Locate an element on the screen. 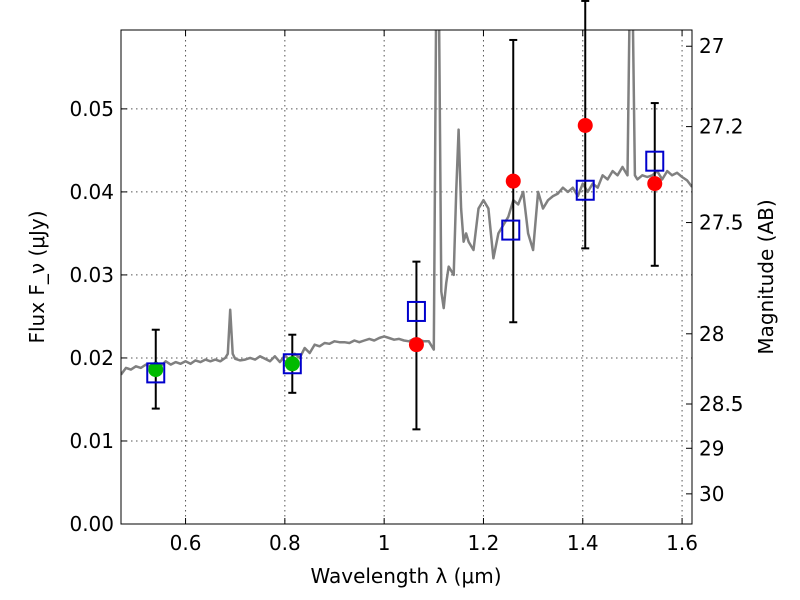 The image size is (800, 600). y-tick-label: 0.05 is located at coordinates (91, 109).